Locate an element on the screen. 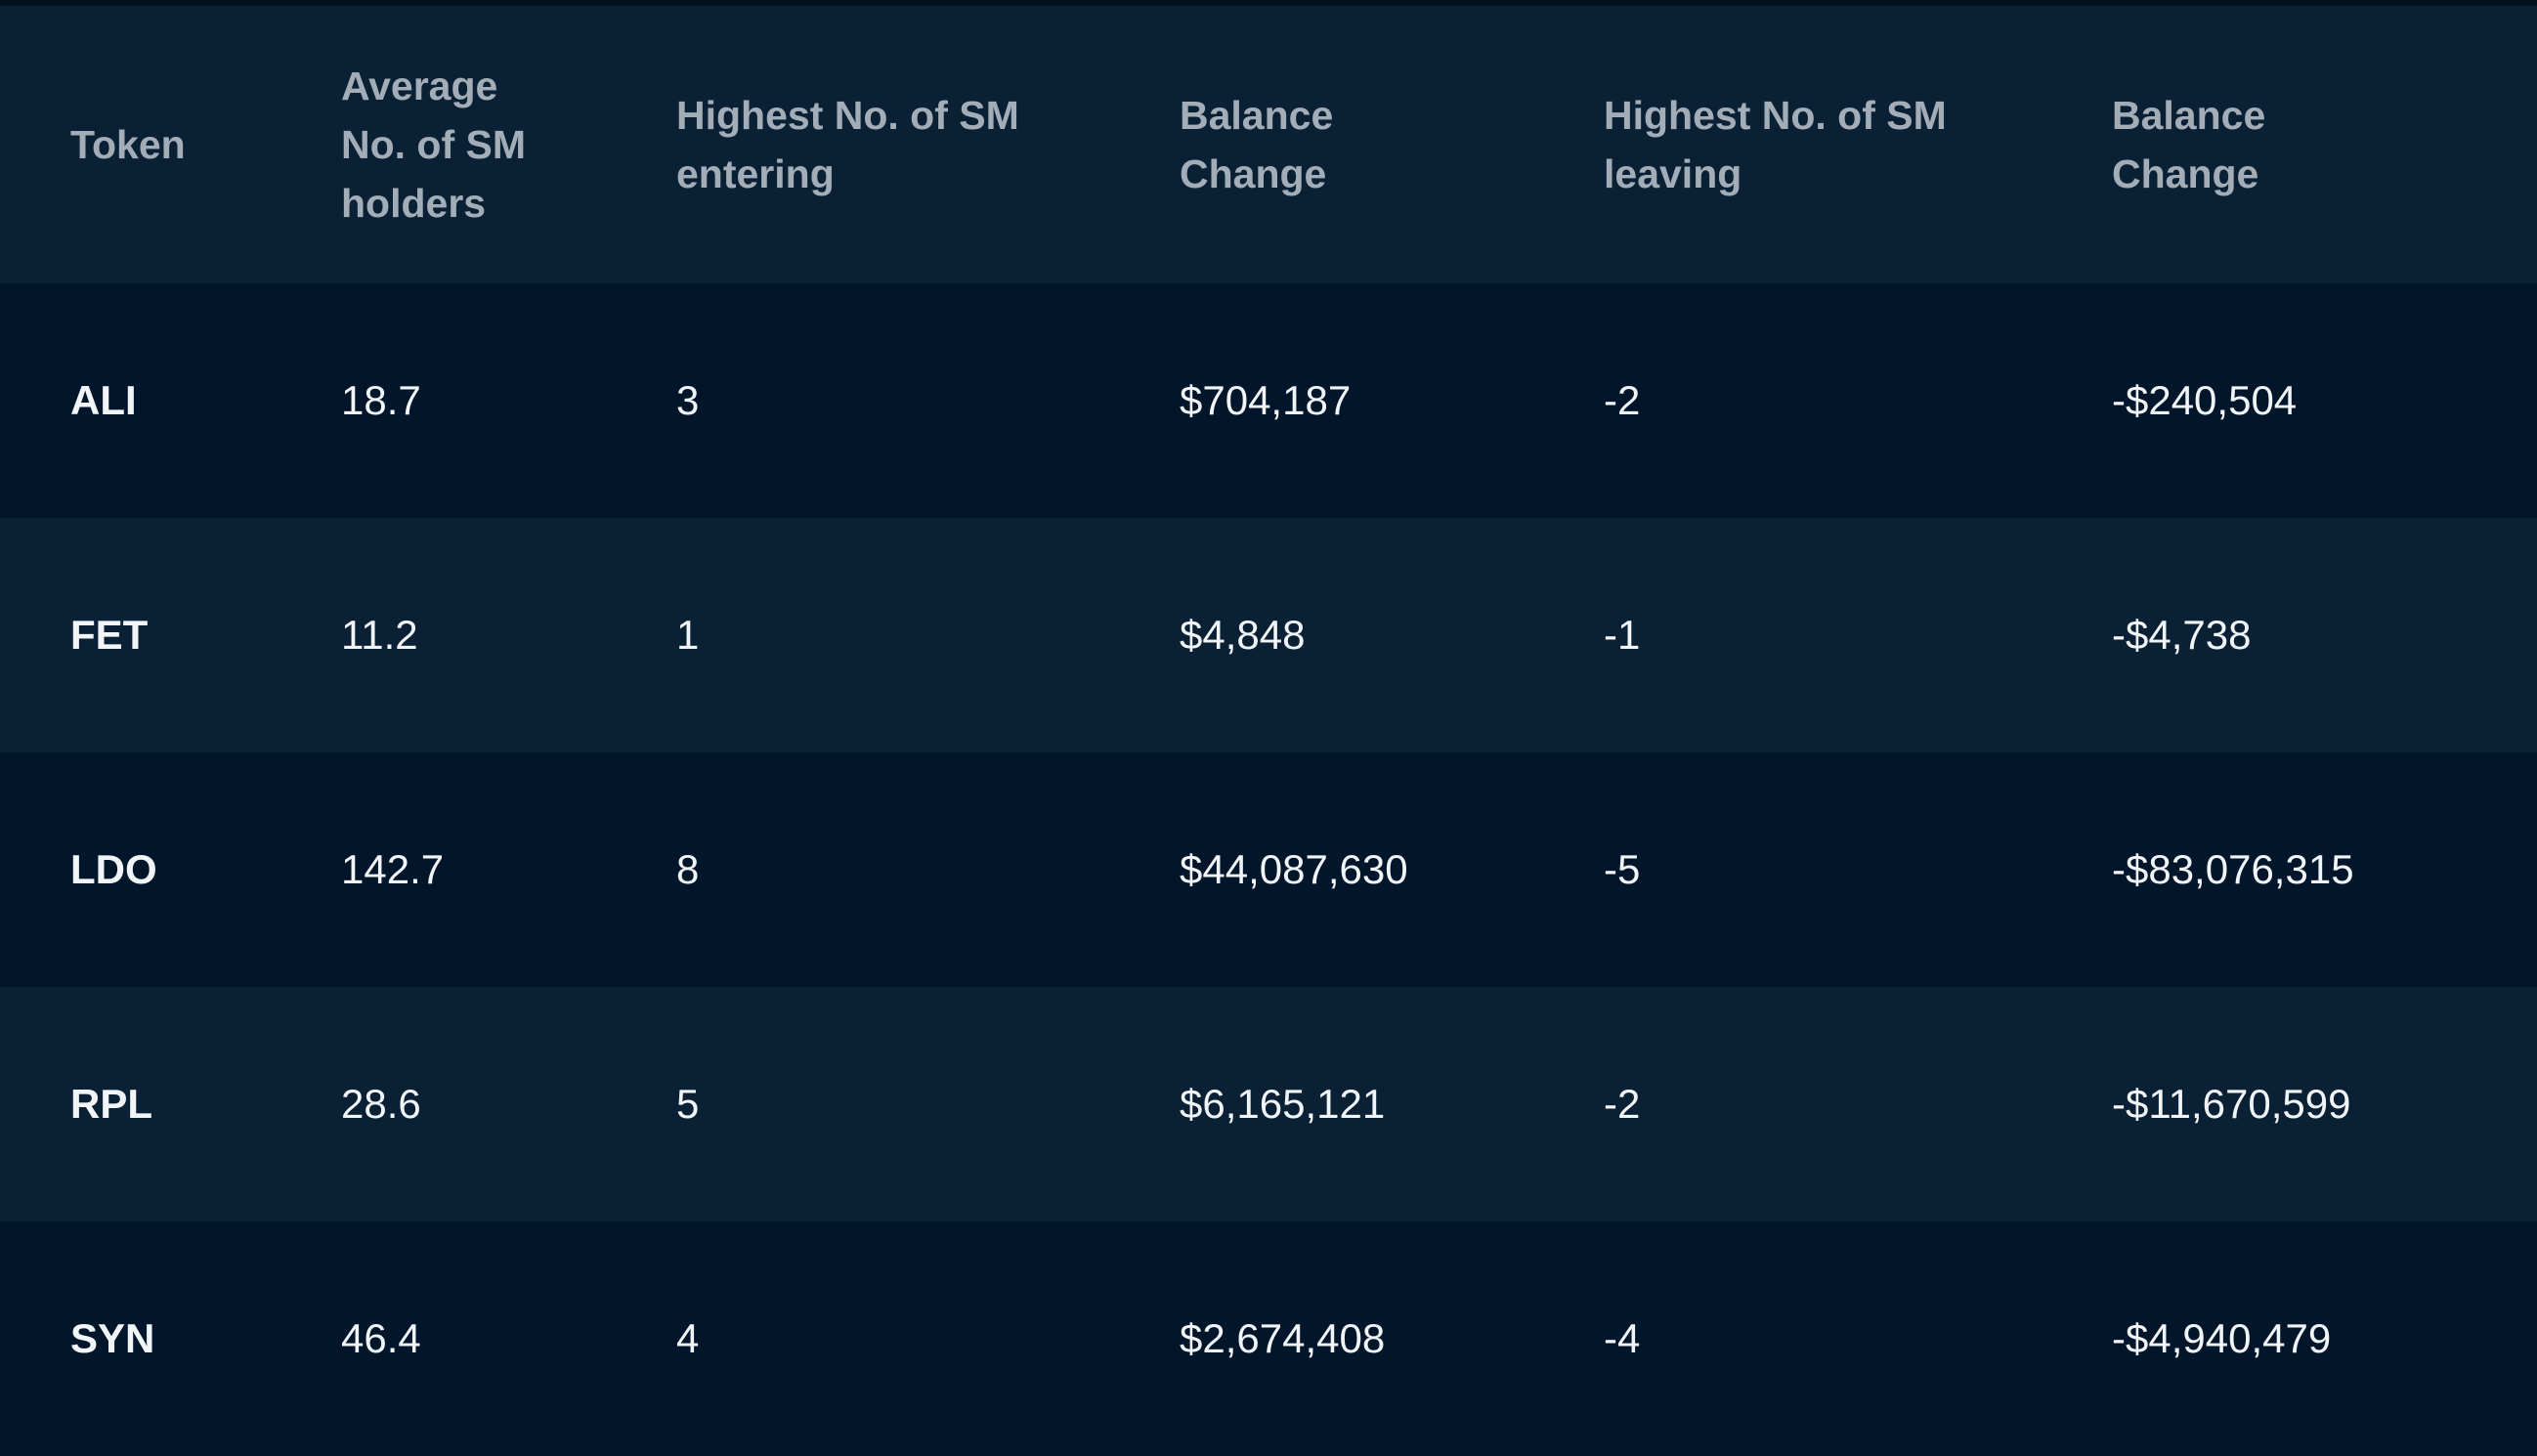  highest-entering-cell: 4 is located at coordinates (688, 1338).